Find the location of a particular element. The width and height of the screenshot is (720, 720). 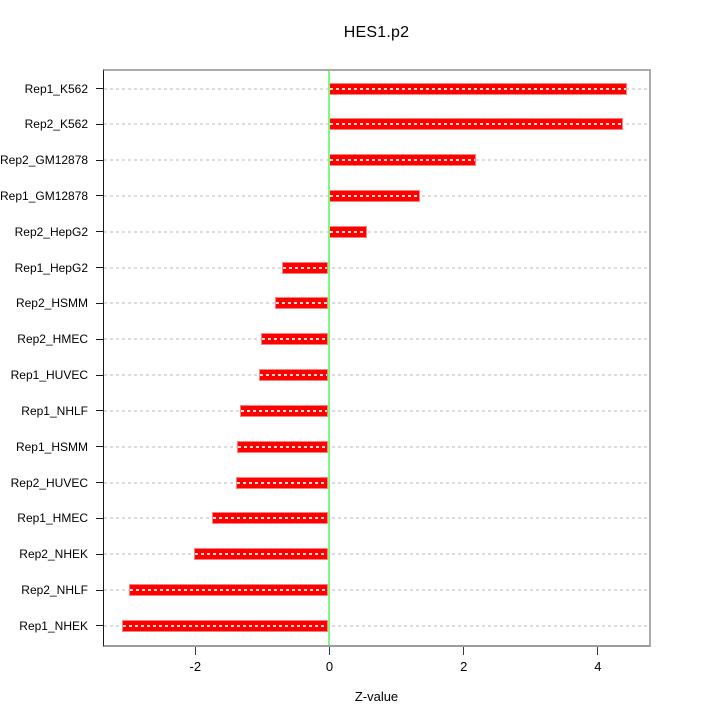

bar-rep2_huvec is located at coordinates (282, 482).